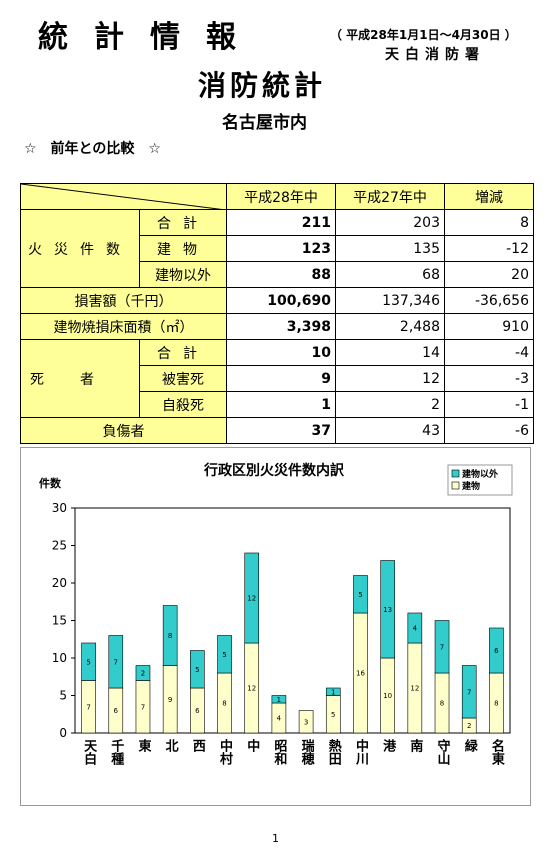 This screenshot has height=858, width=555. Describe the element at coordinates (390, 430) in the screenshot. I see `cell: 43` at that location.